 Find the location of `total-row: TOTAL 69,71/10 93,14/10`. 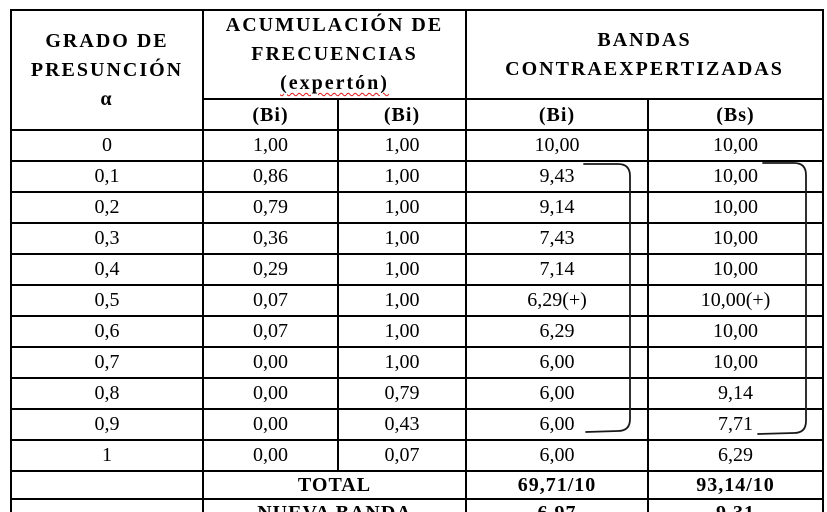

total-row: TOTAL 69,71/10 93,14/10 is located at coordinates (417, 485).